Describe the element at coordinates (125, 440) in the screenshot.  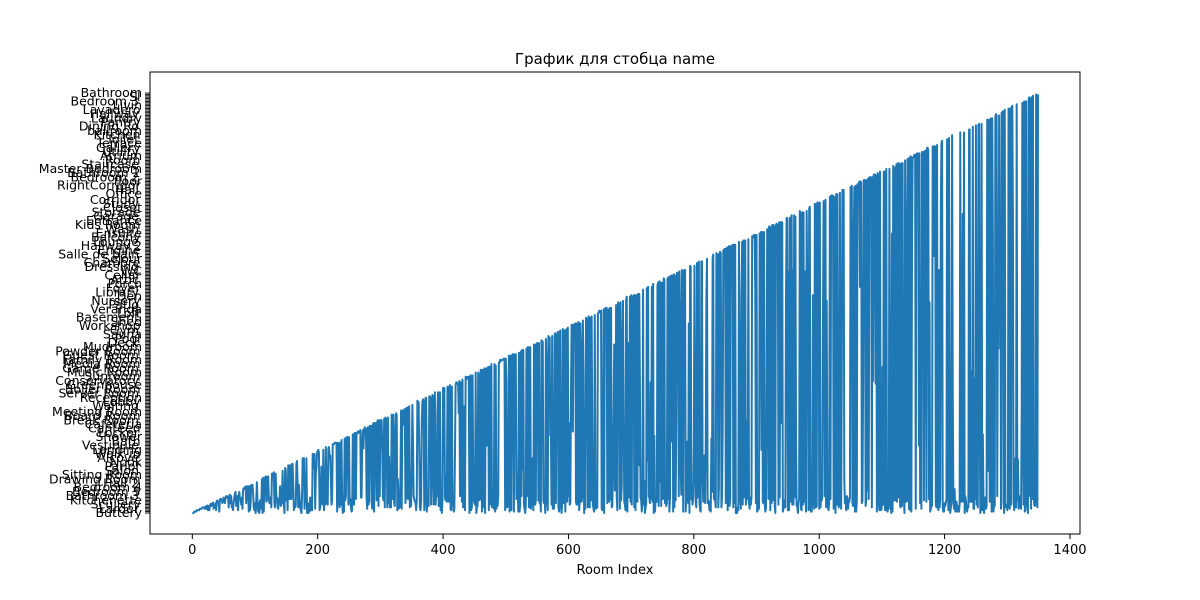
I see `y-tick-label: Bath` at that location.